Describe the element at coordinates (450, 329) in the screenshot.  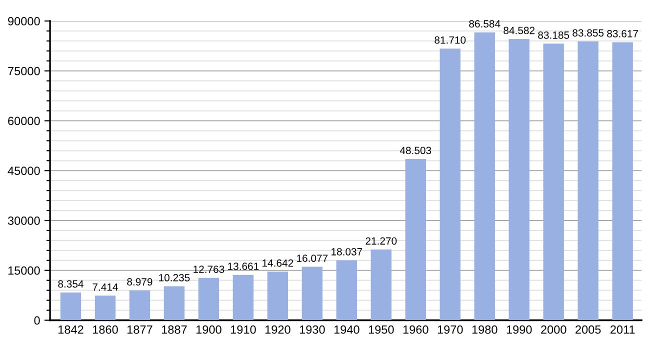
I see `x-tick-label: 1970` at that location.